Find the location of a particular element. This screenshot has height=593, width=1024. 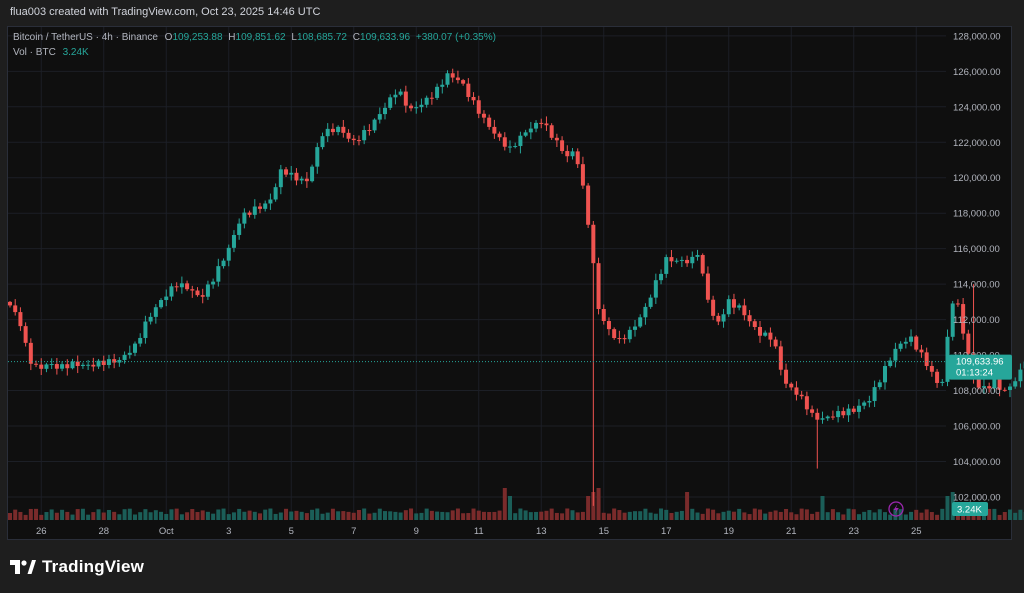

x-tick-label: 23 is located at coordinates (853, 531).